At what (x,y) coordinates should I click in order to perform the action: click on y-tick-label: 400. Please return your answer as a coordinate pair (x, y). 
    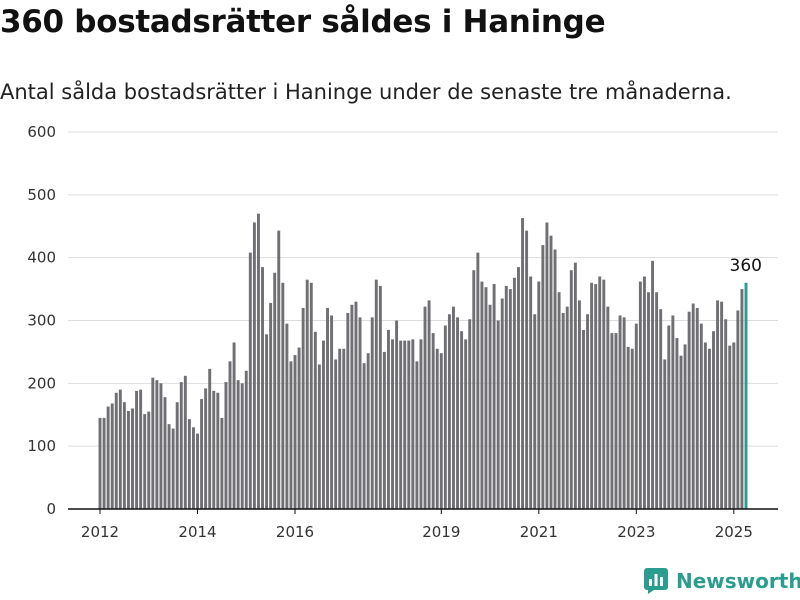
    Looking at the image, I should click on (41, 258).